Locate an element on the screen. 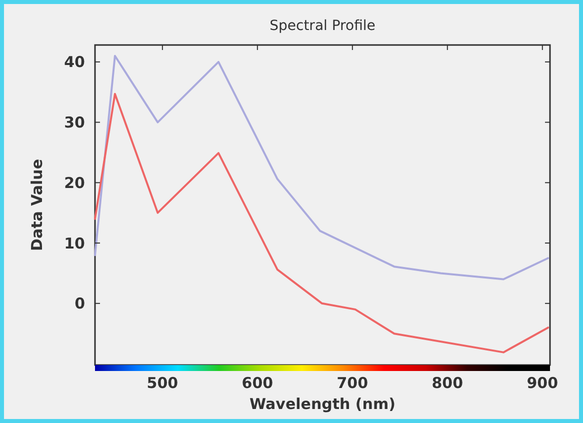 This screenshot has width=583, height=423. y-tick-label: 40 is located at coordinates (74, 62).